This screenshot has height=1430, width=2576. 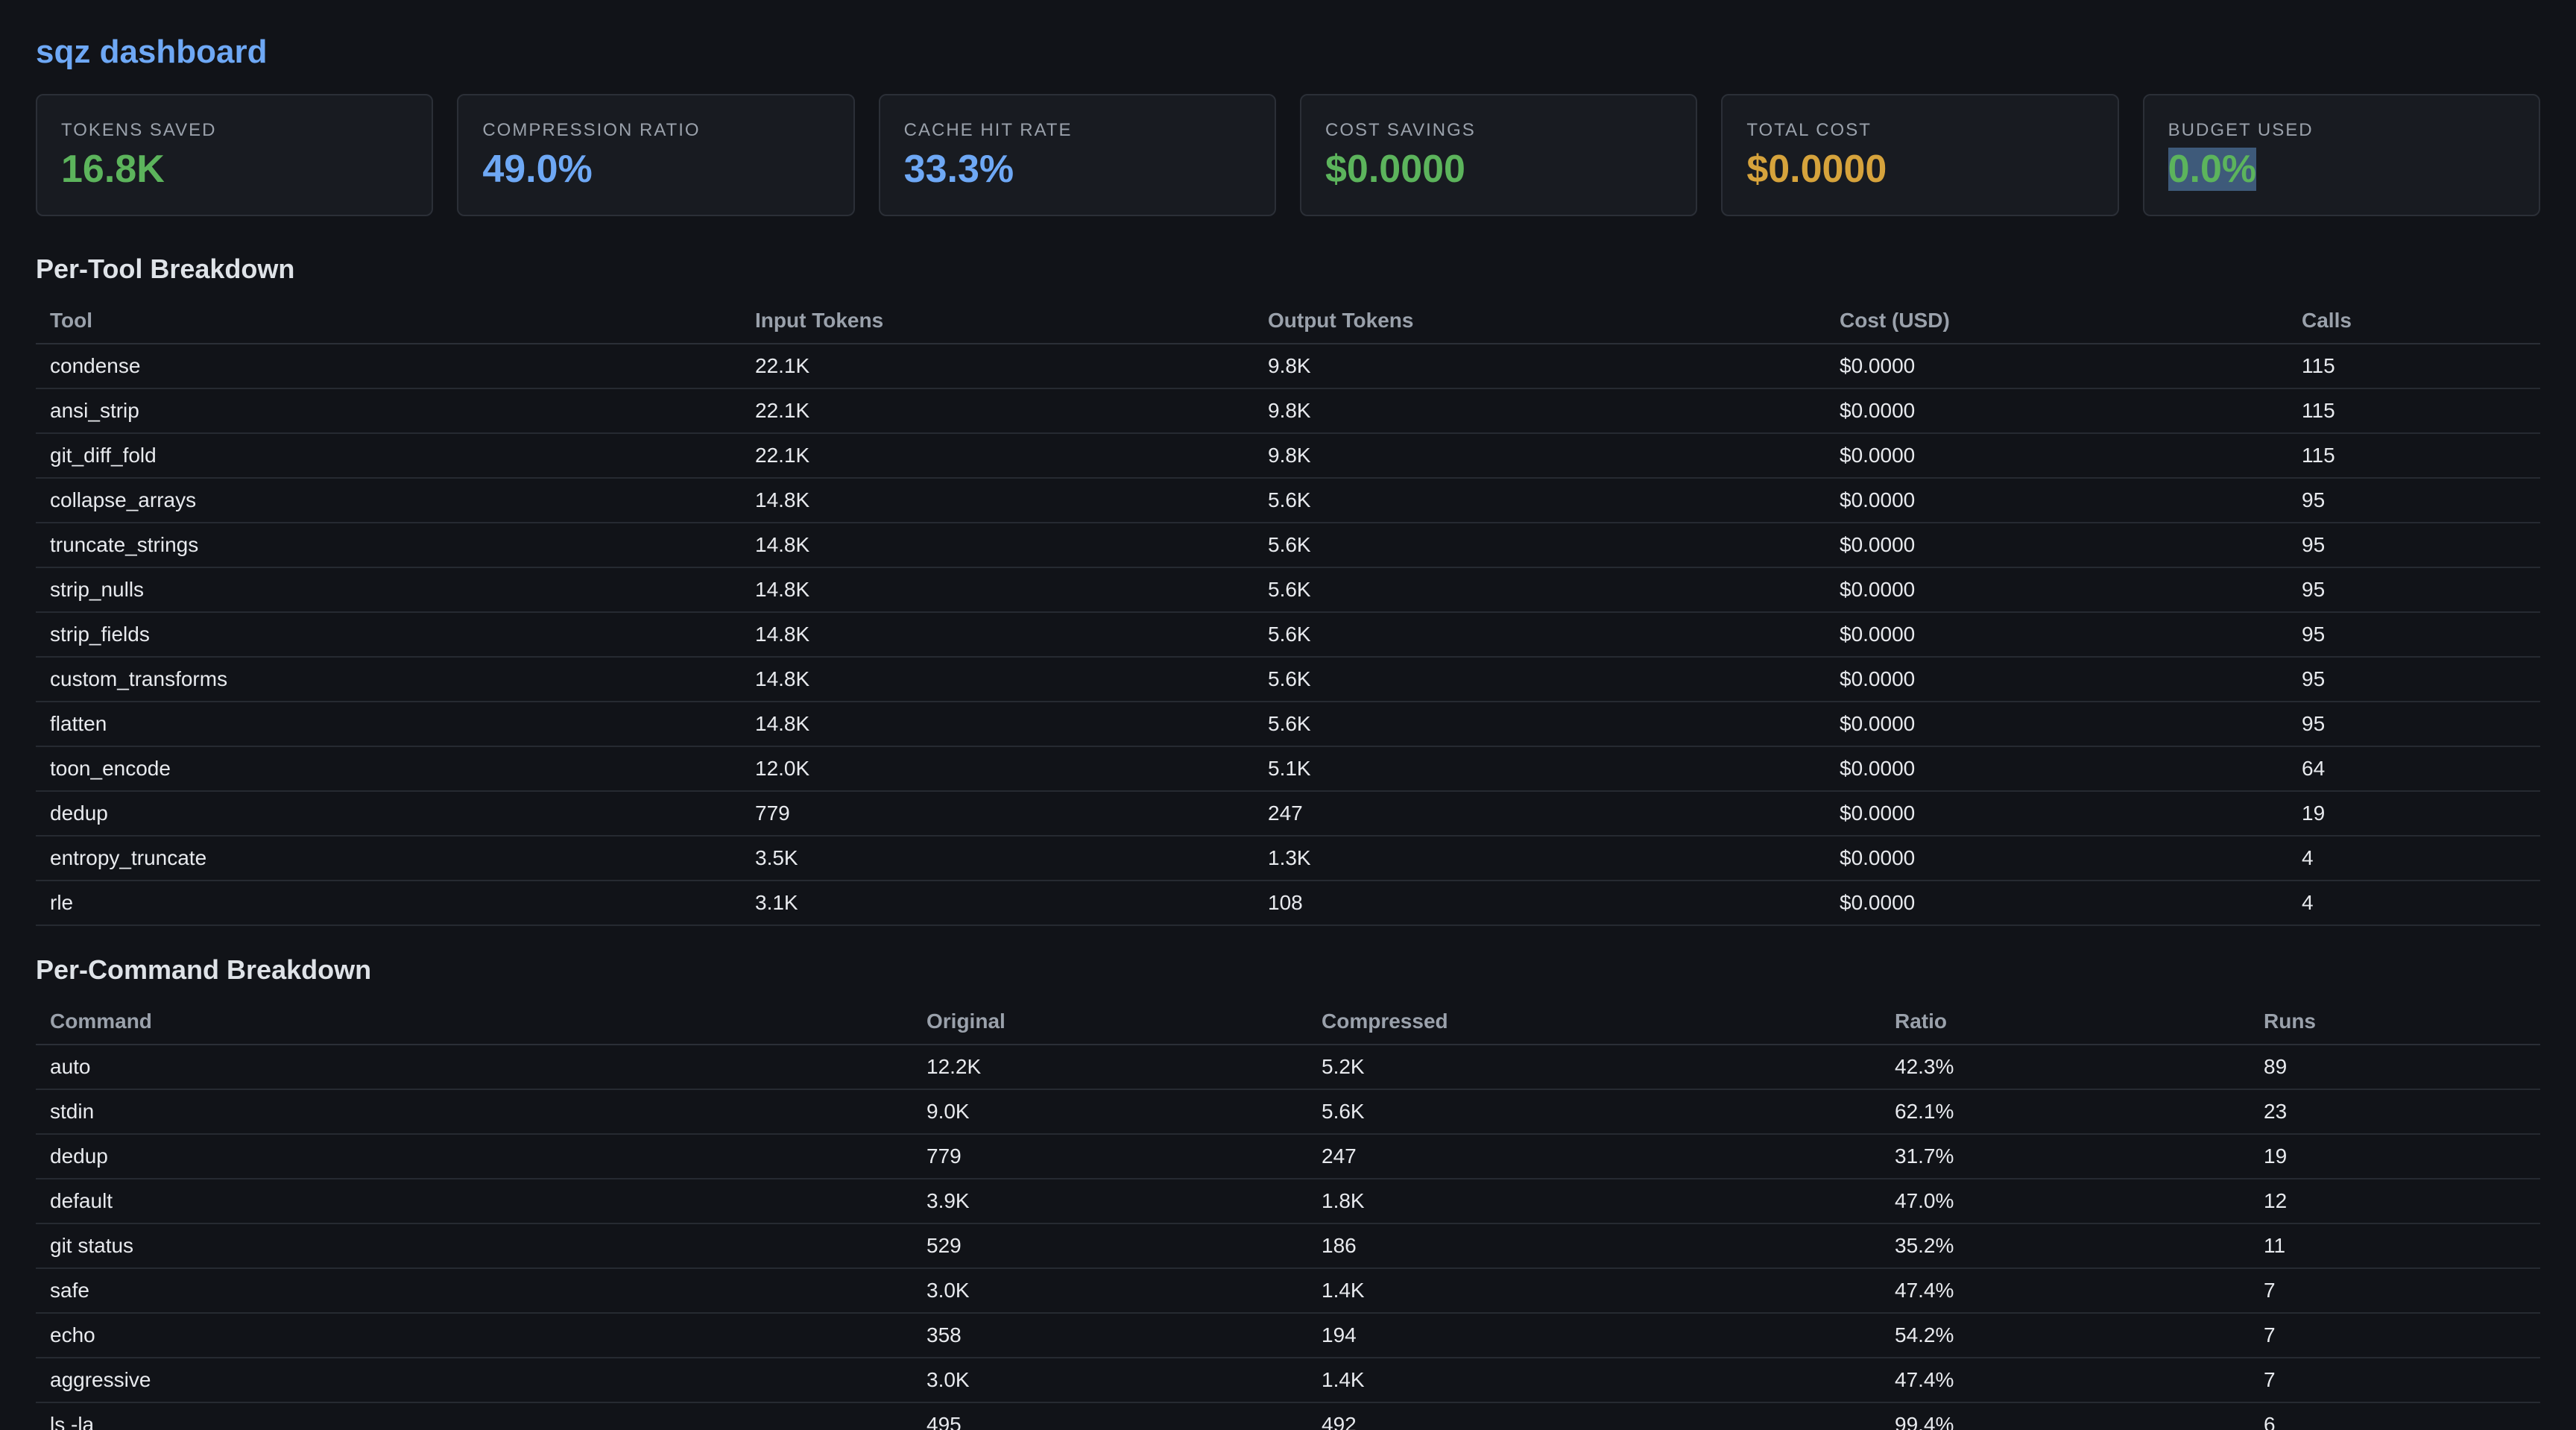 I want to click on per-command-cell: 247, so click(x=1594, y=1156).